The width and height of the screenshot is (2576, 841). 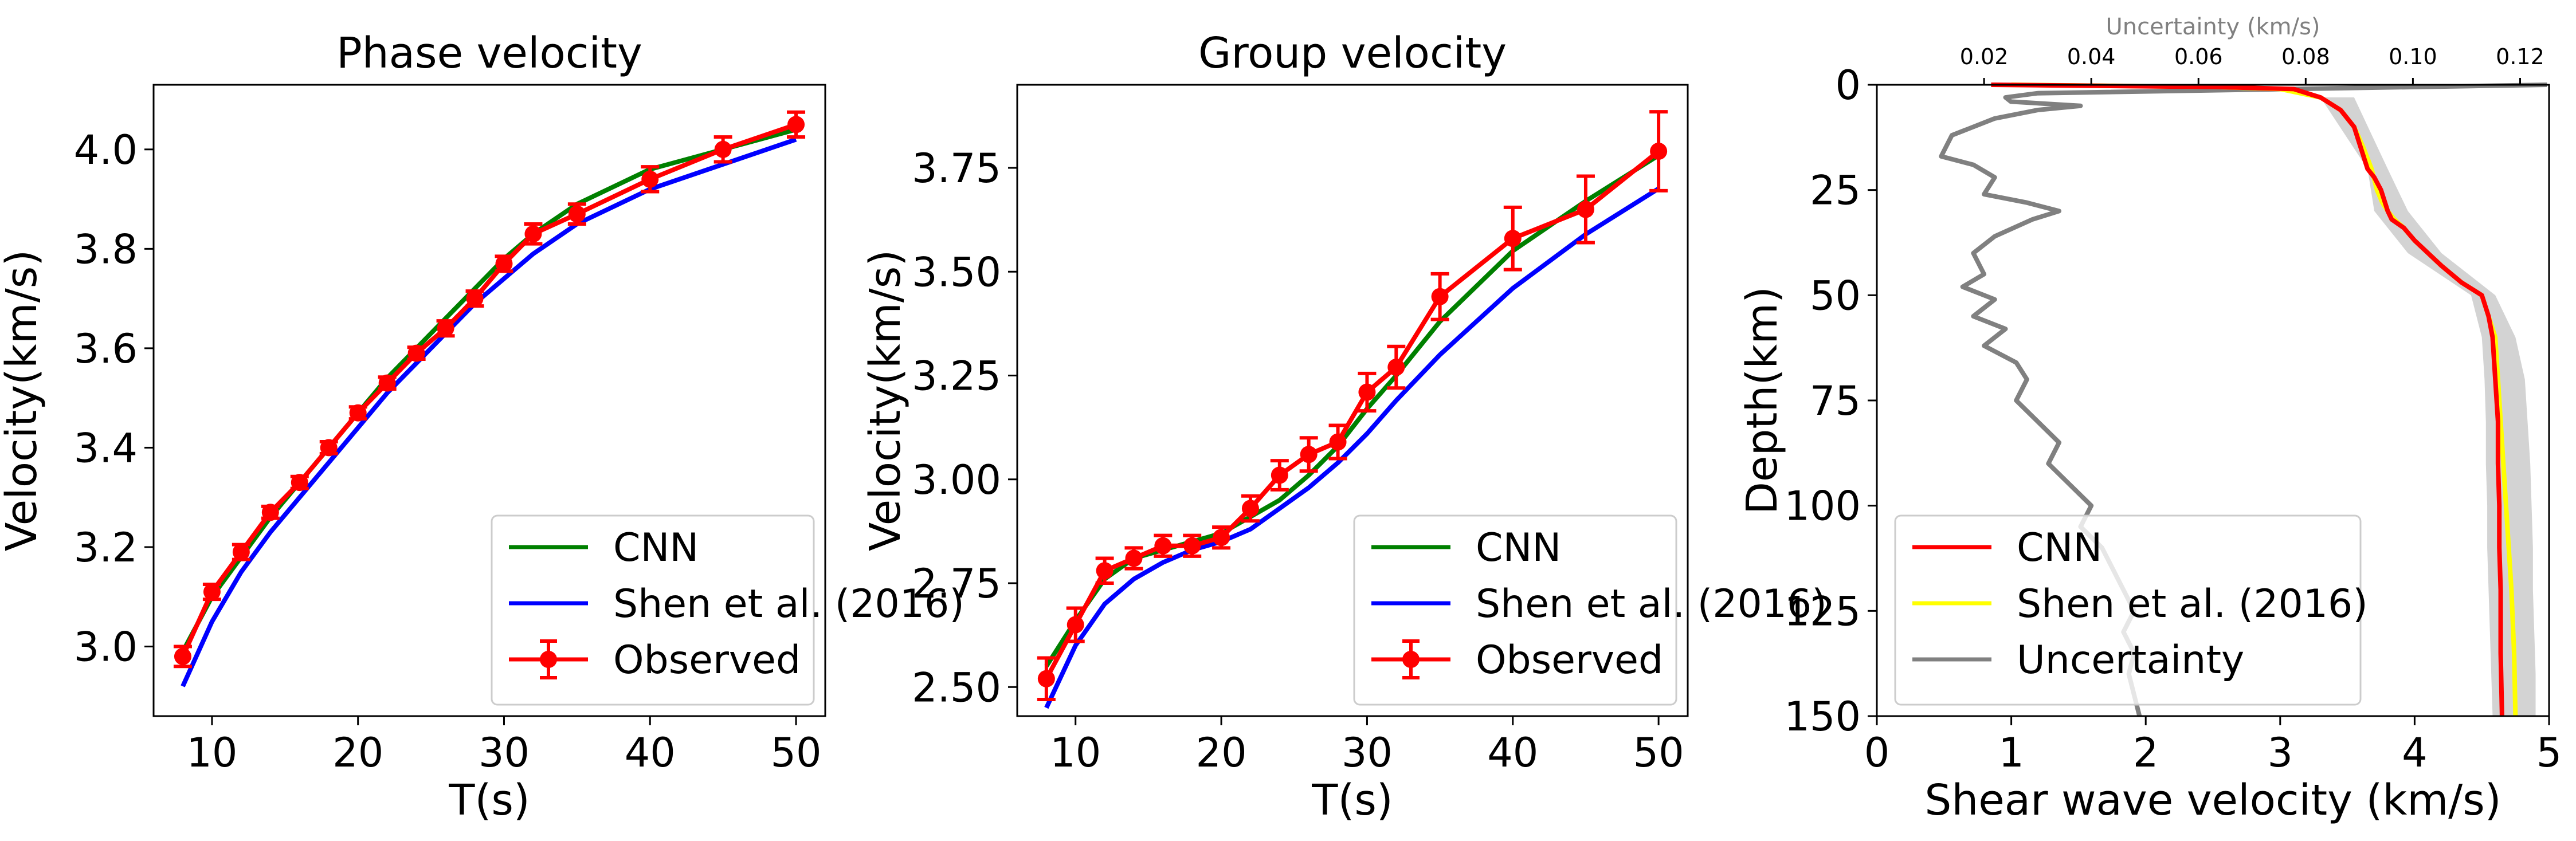 I want to click on top-x-tick-label: 0.06, so click(x=2198, y=56).